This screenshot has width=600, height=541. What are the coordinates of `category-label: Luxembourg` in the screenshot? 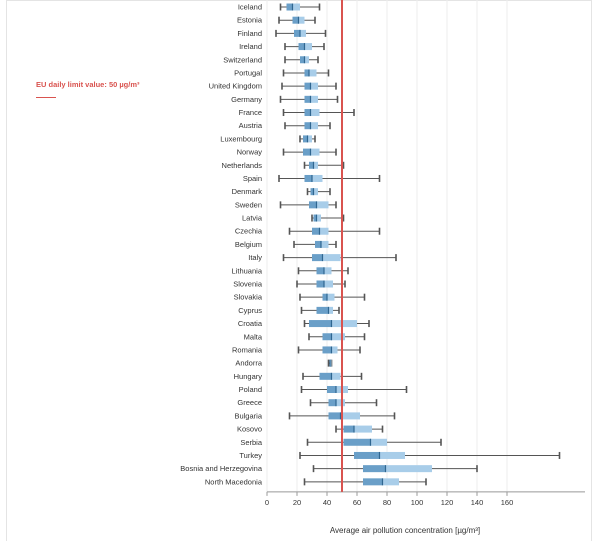 It's located at (241, 138).